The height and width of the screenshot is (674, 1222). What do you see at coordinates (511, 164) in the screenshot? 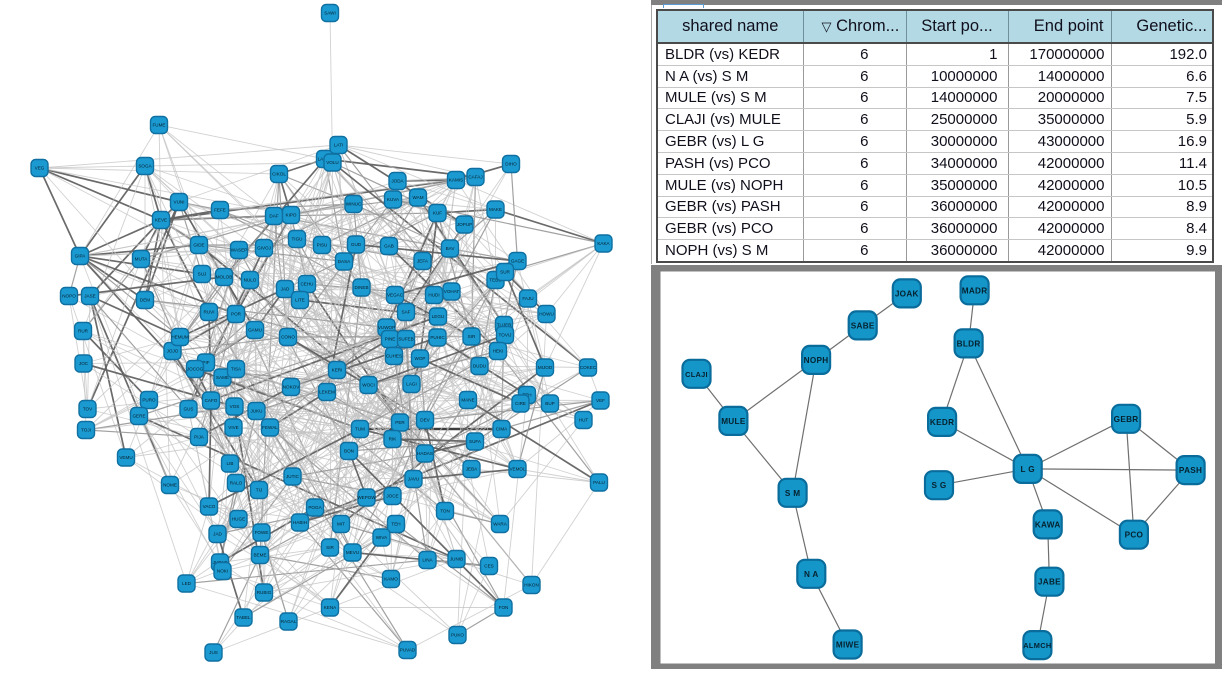
I see `svg-text: DIHO` at bounding box center [511, 164].